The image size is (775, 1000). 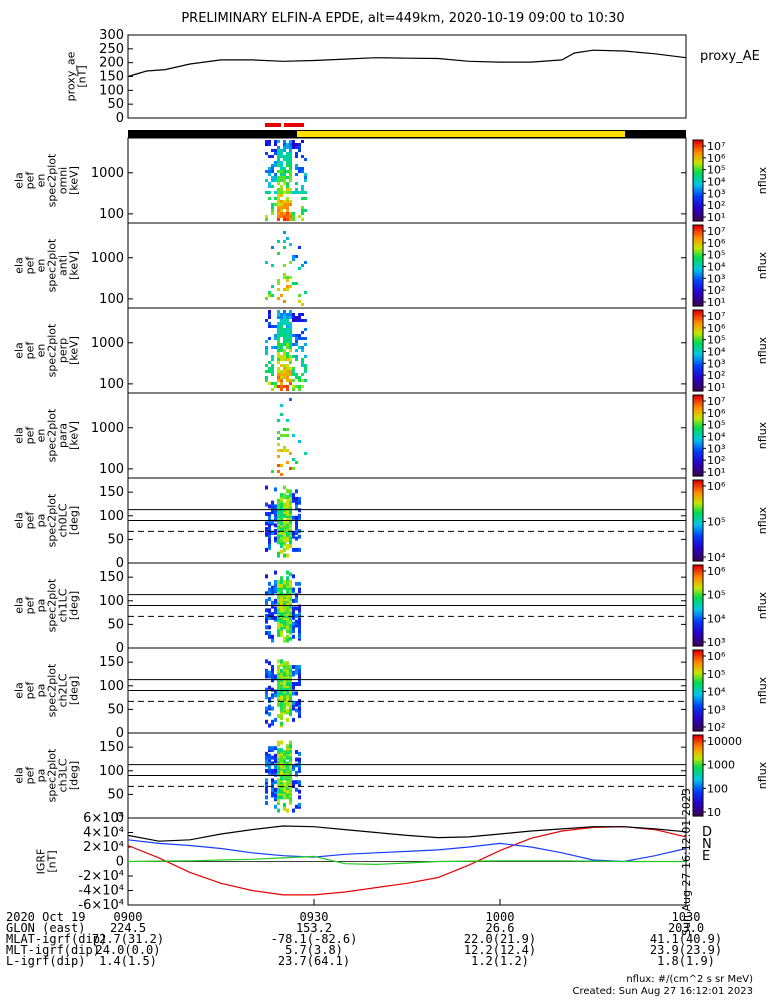 I want to click on spectrogram-cells, so click(x=283, y=776).